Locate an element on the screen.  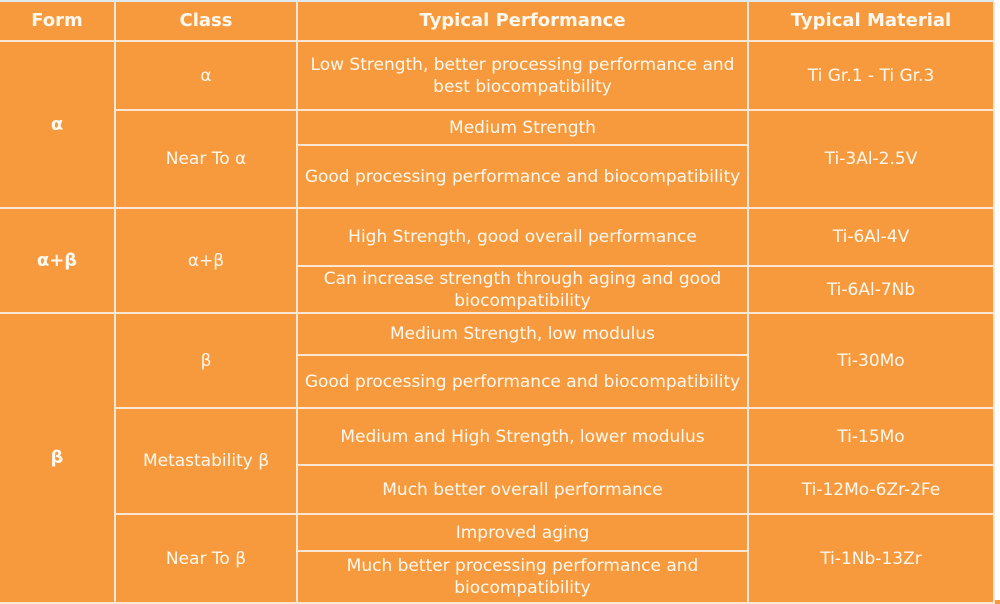
form-cell-alpha-beta: α+β is located at coordinates (58, 260).